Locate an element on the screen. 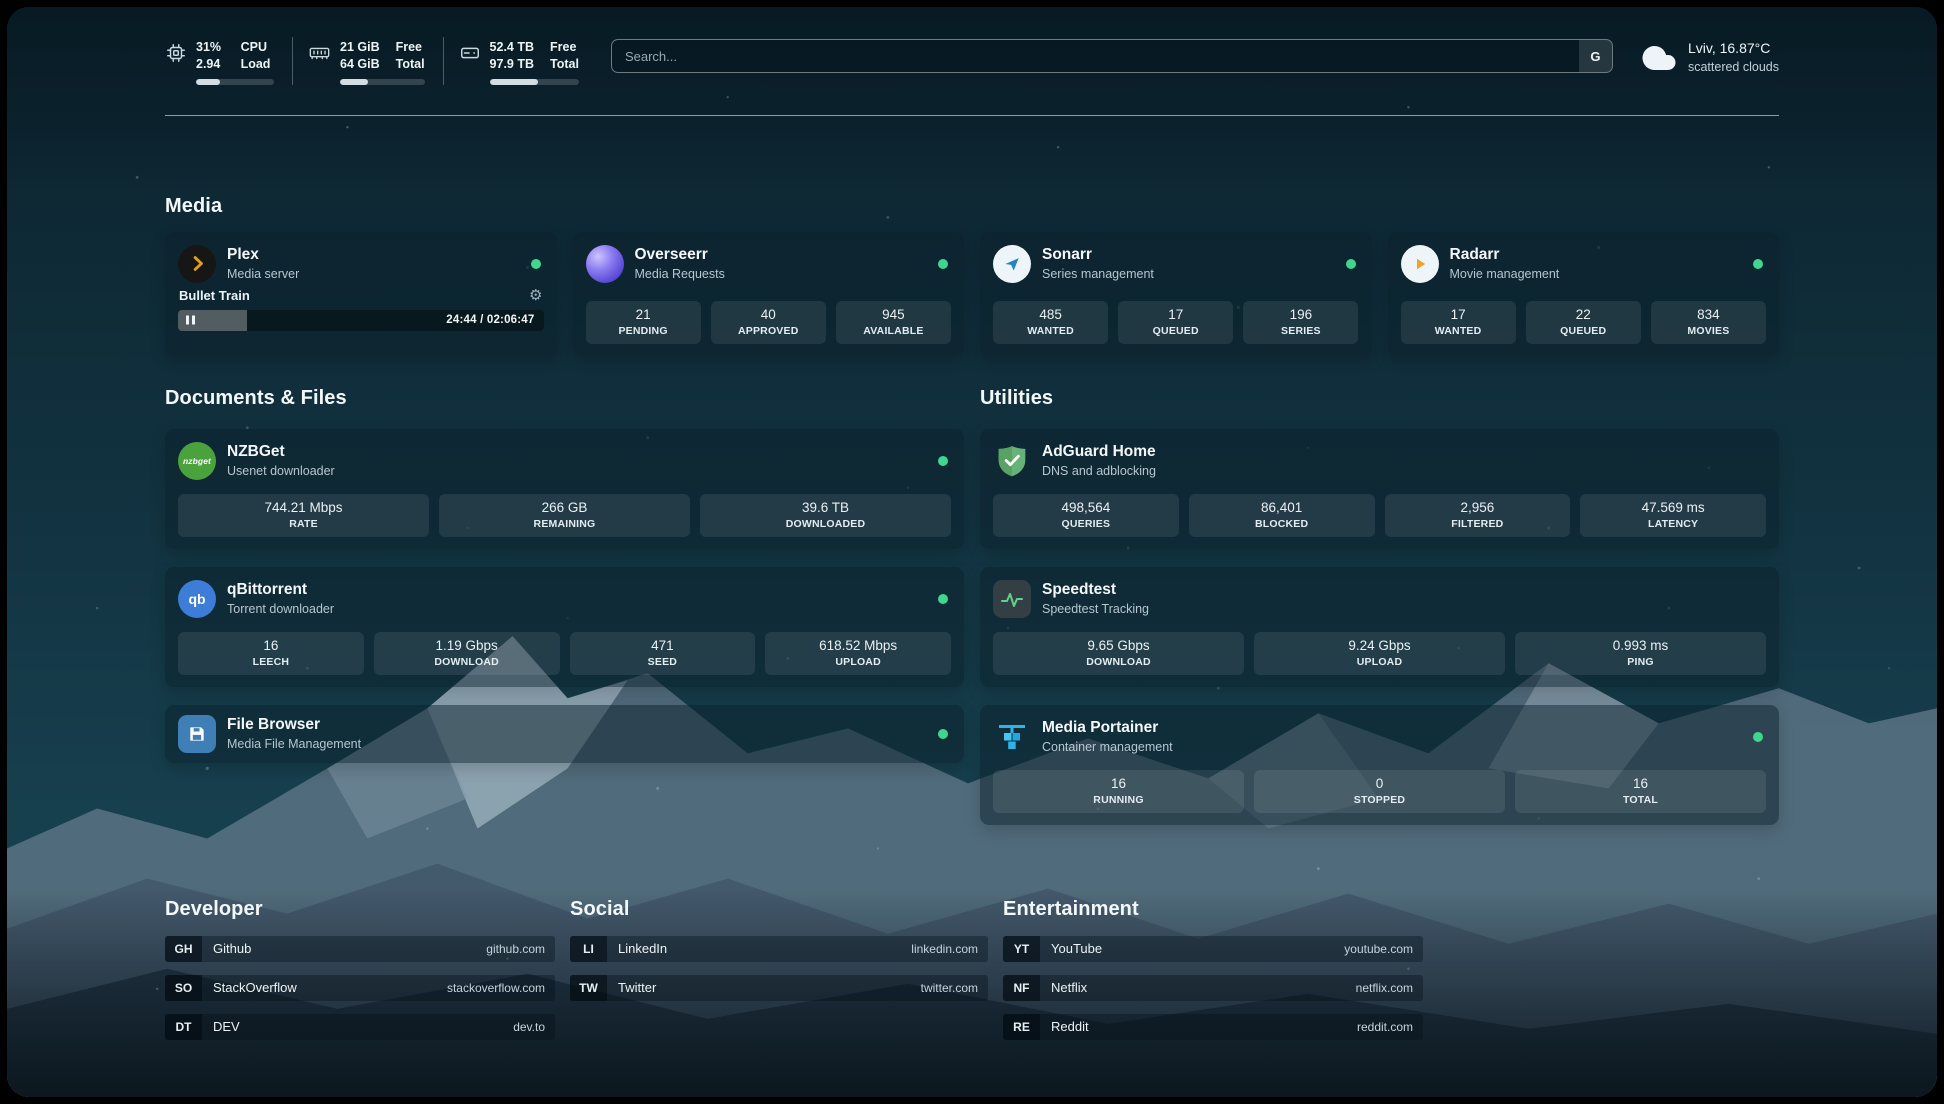  playback-time: 24:44 / 02:06:47 is located at coordinates (490, 320).